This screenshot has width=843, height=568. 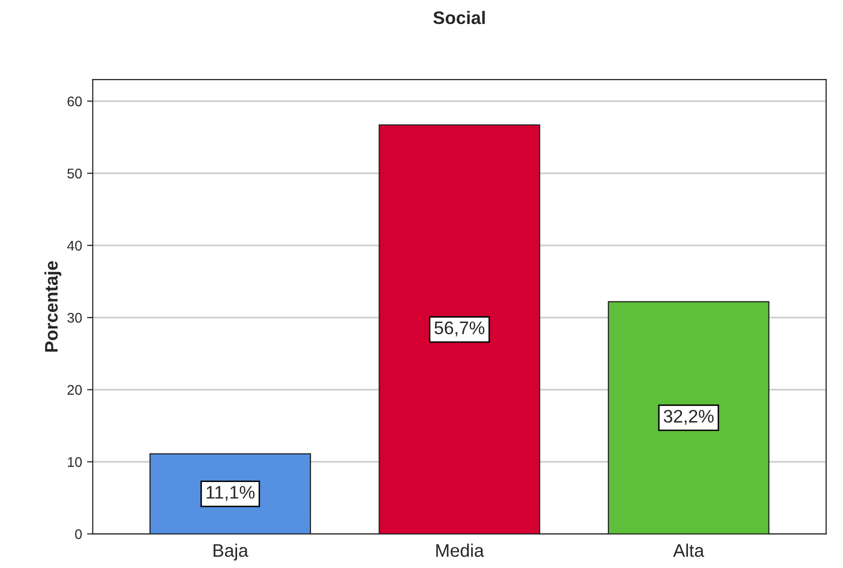 I want to click on data-label: 56,7%, so click(x=459, y=329).